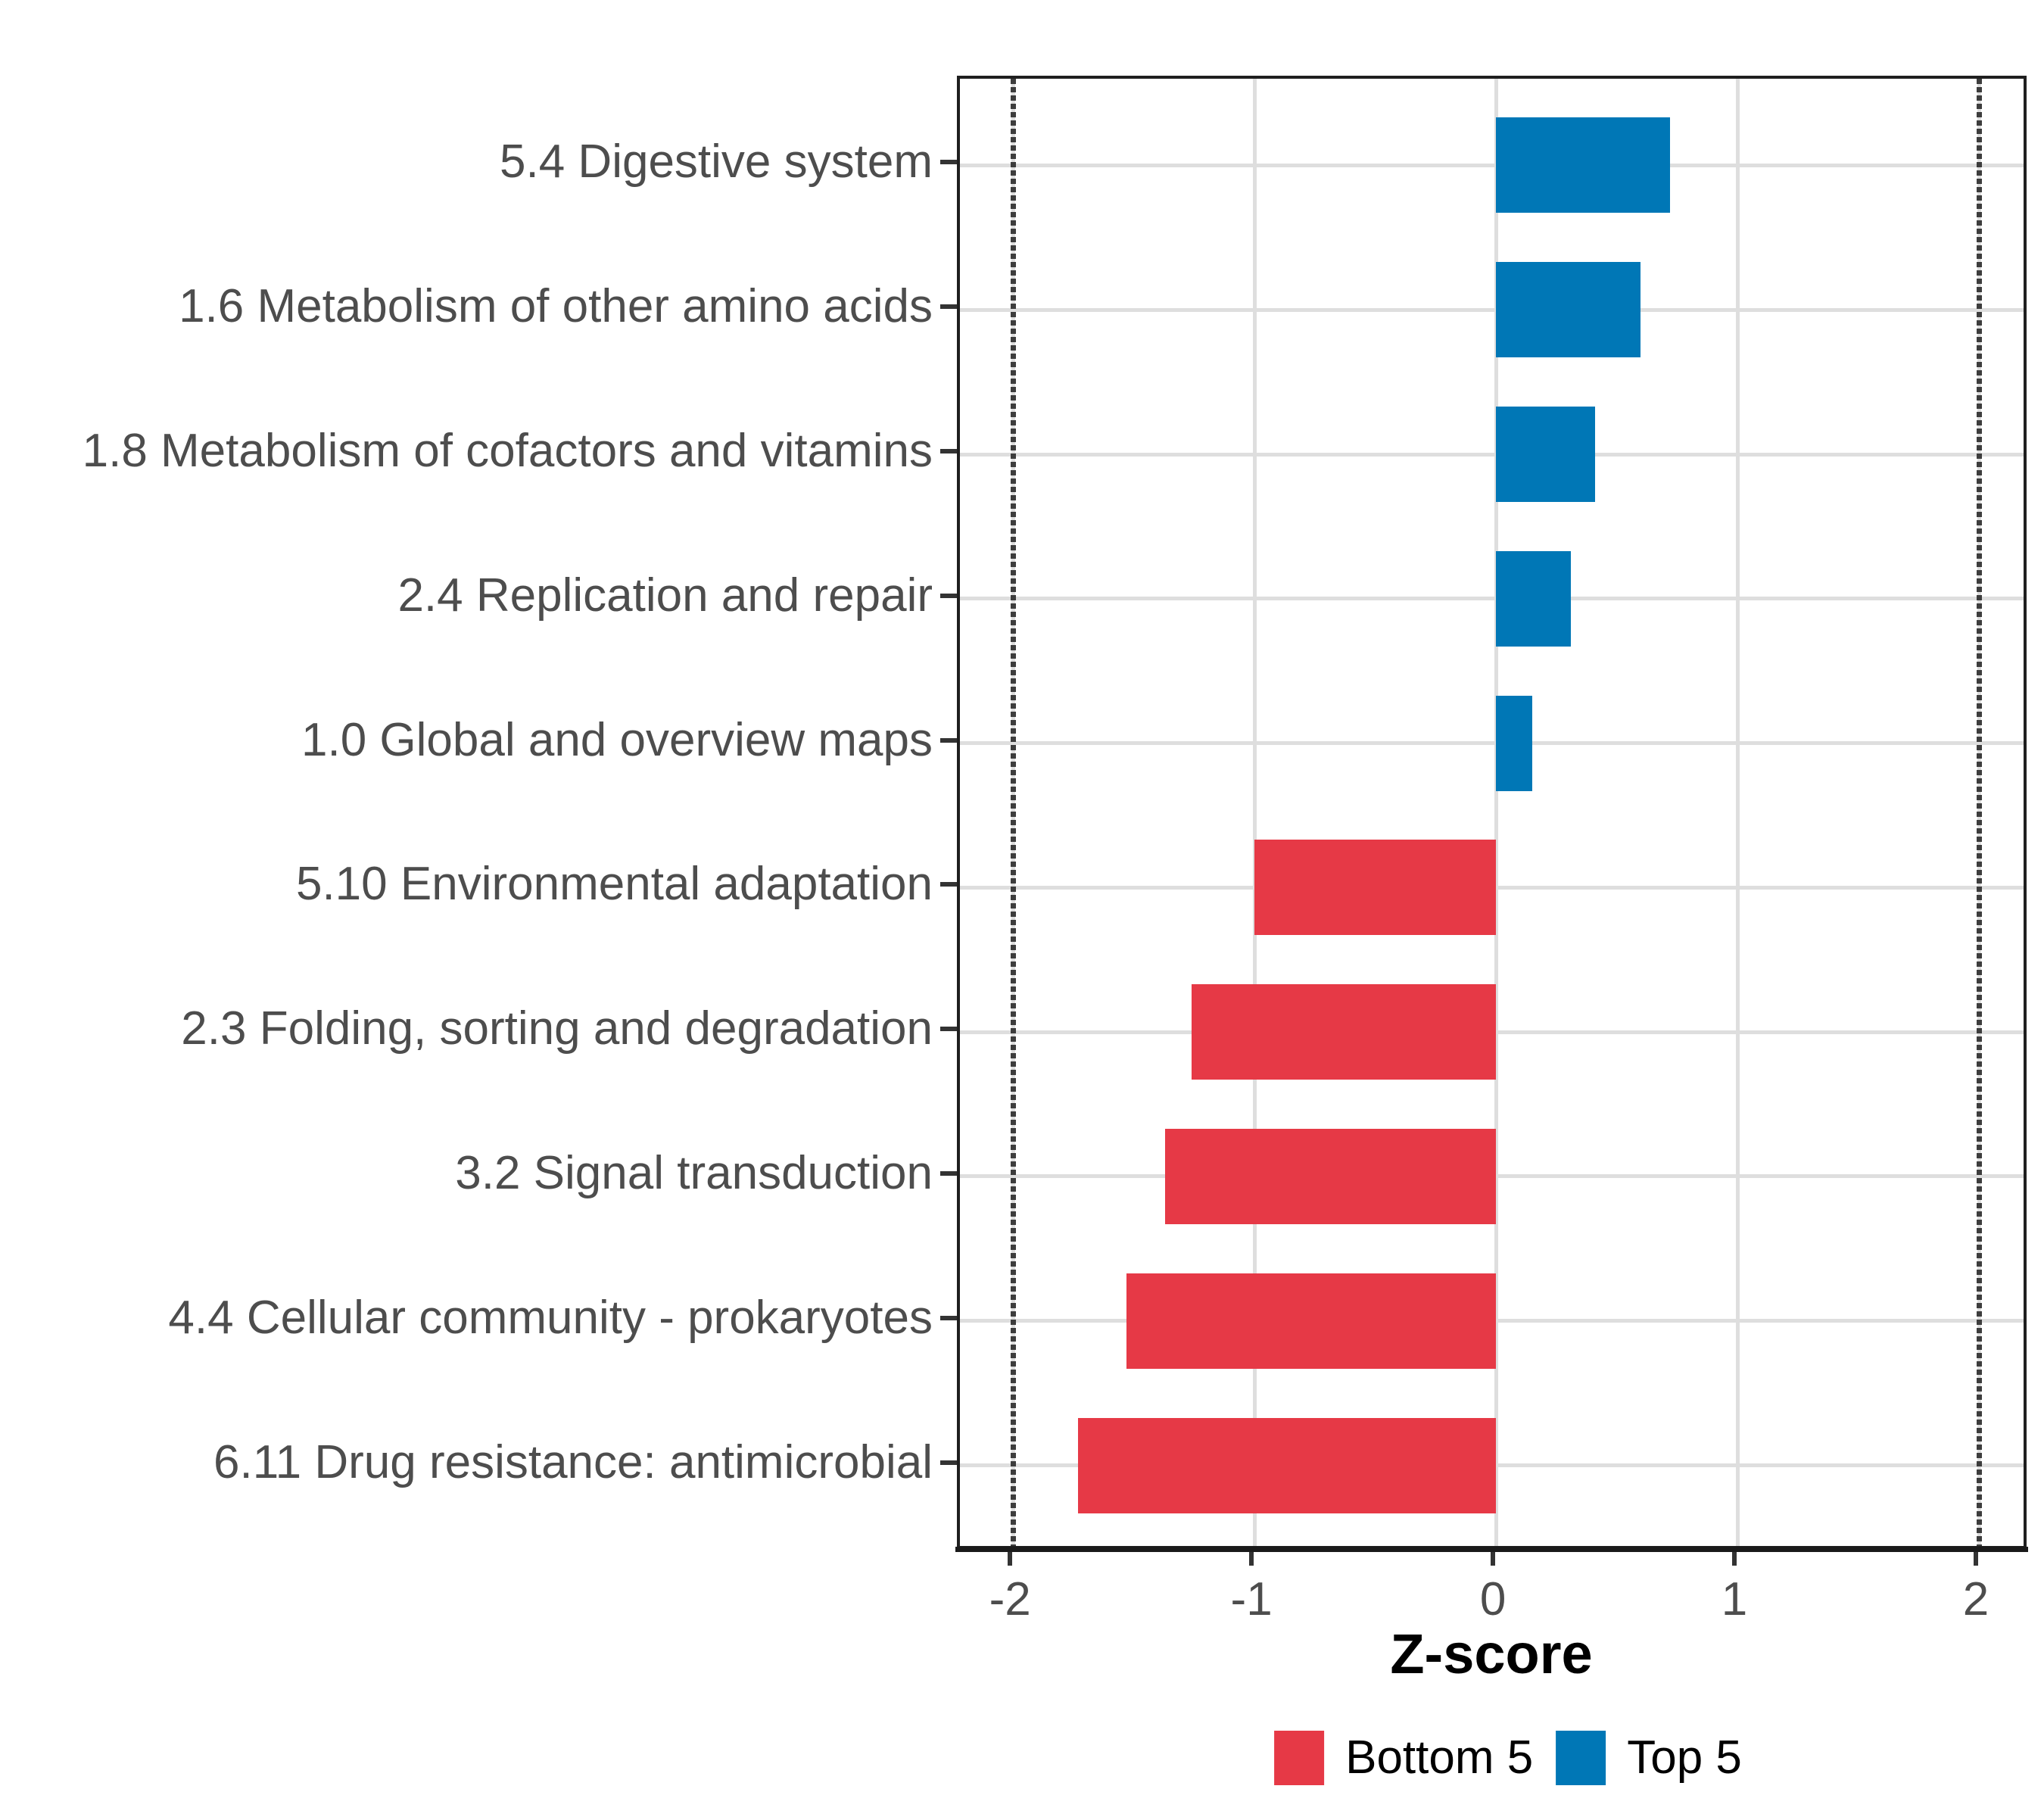 This screenshot has height=1817, width=2044. What do you see at coordinates (1581, 1758) in the screenshot?
I see `legend-swatch-top5` at bounding box center [1581, 1758].